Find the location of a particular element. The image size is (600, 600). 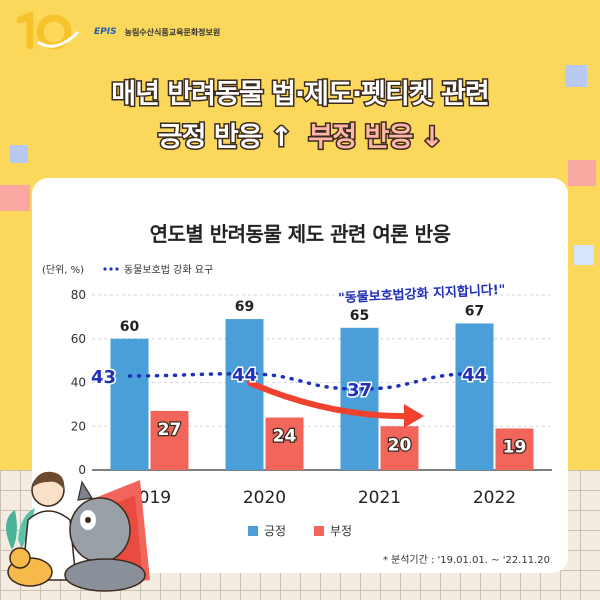

unit-label: (단위, %) is located at coordinates (63, 269).